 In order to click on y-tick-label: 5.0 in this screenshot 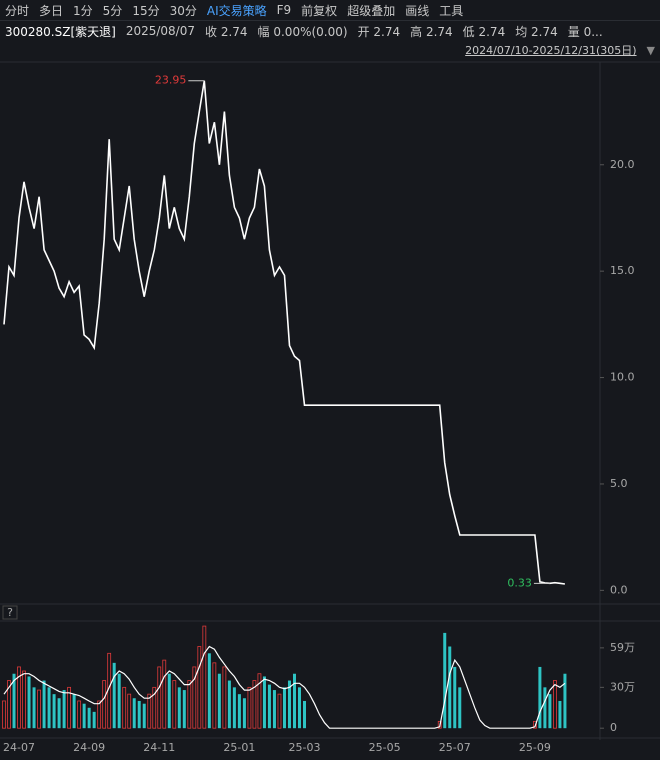, I will do `click(619, 483)`.